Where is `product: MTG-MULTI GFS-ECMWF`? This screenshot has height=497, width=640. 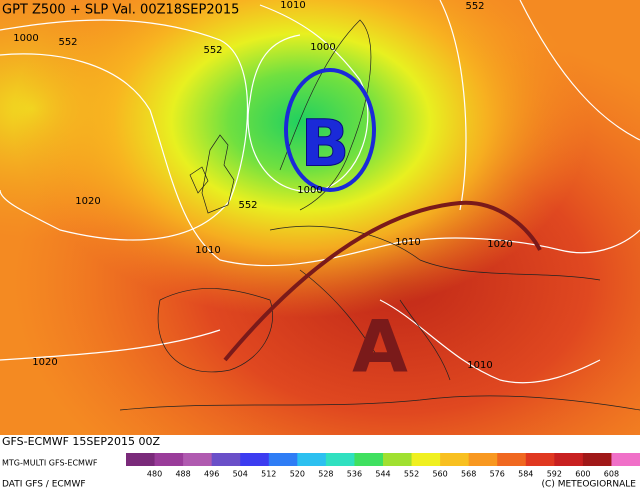
product: MTG-MULTI GFS-ECMWF is located at coordinates (50, 463).